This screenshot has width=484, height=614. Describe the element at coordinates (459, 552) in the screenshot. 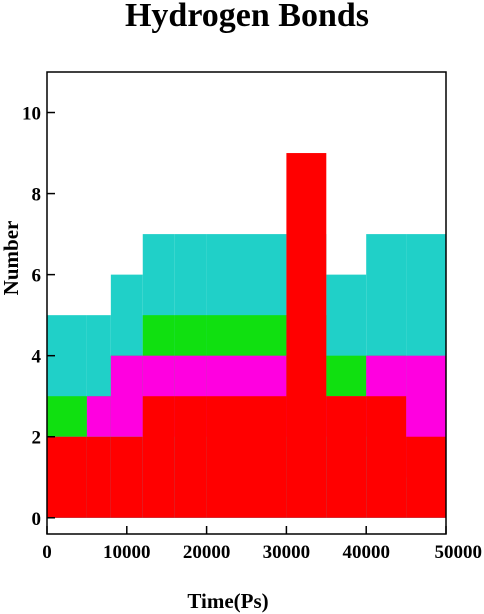

I see `x-tick-label: 50000` at that location.